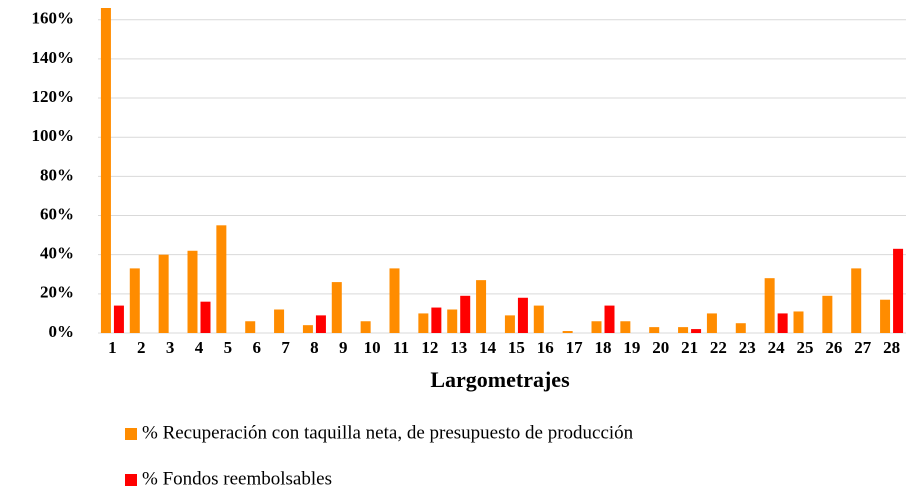  Describe the element at coordinates (57, 174) in the screenshot. I see `y-tick-label: 80%` at that location.